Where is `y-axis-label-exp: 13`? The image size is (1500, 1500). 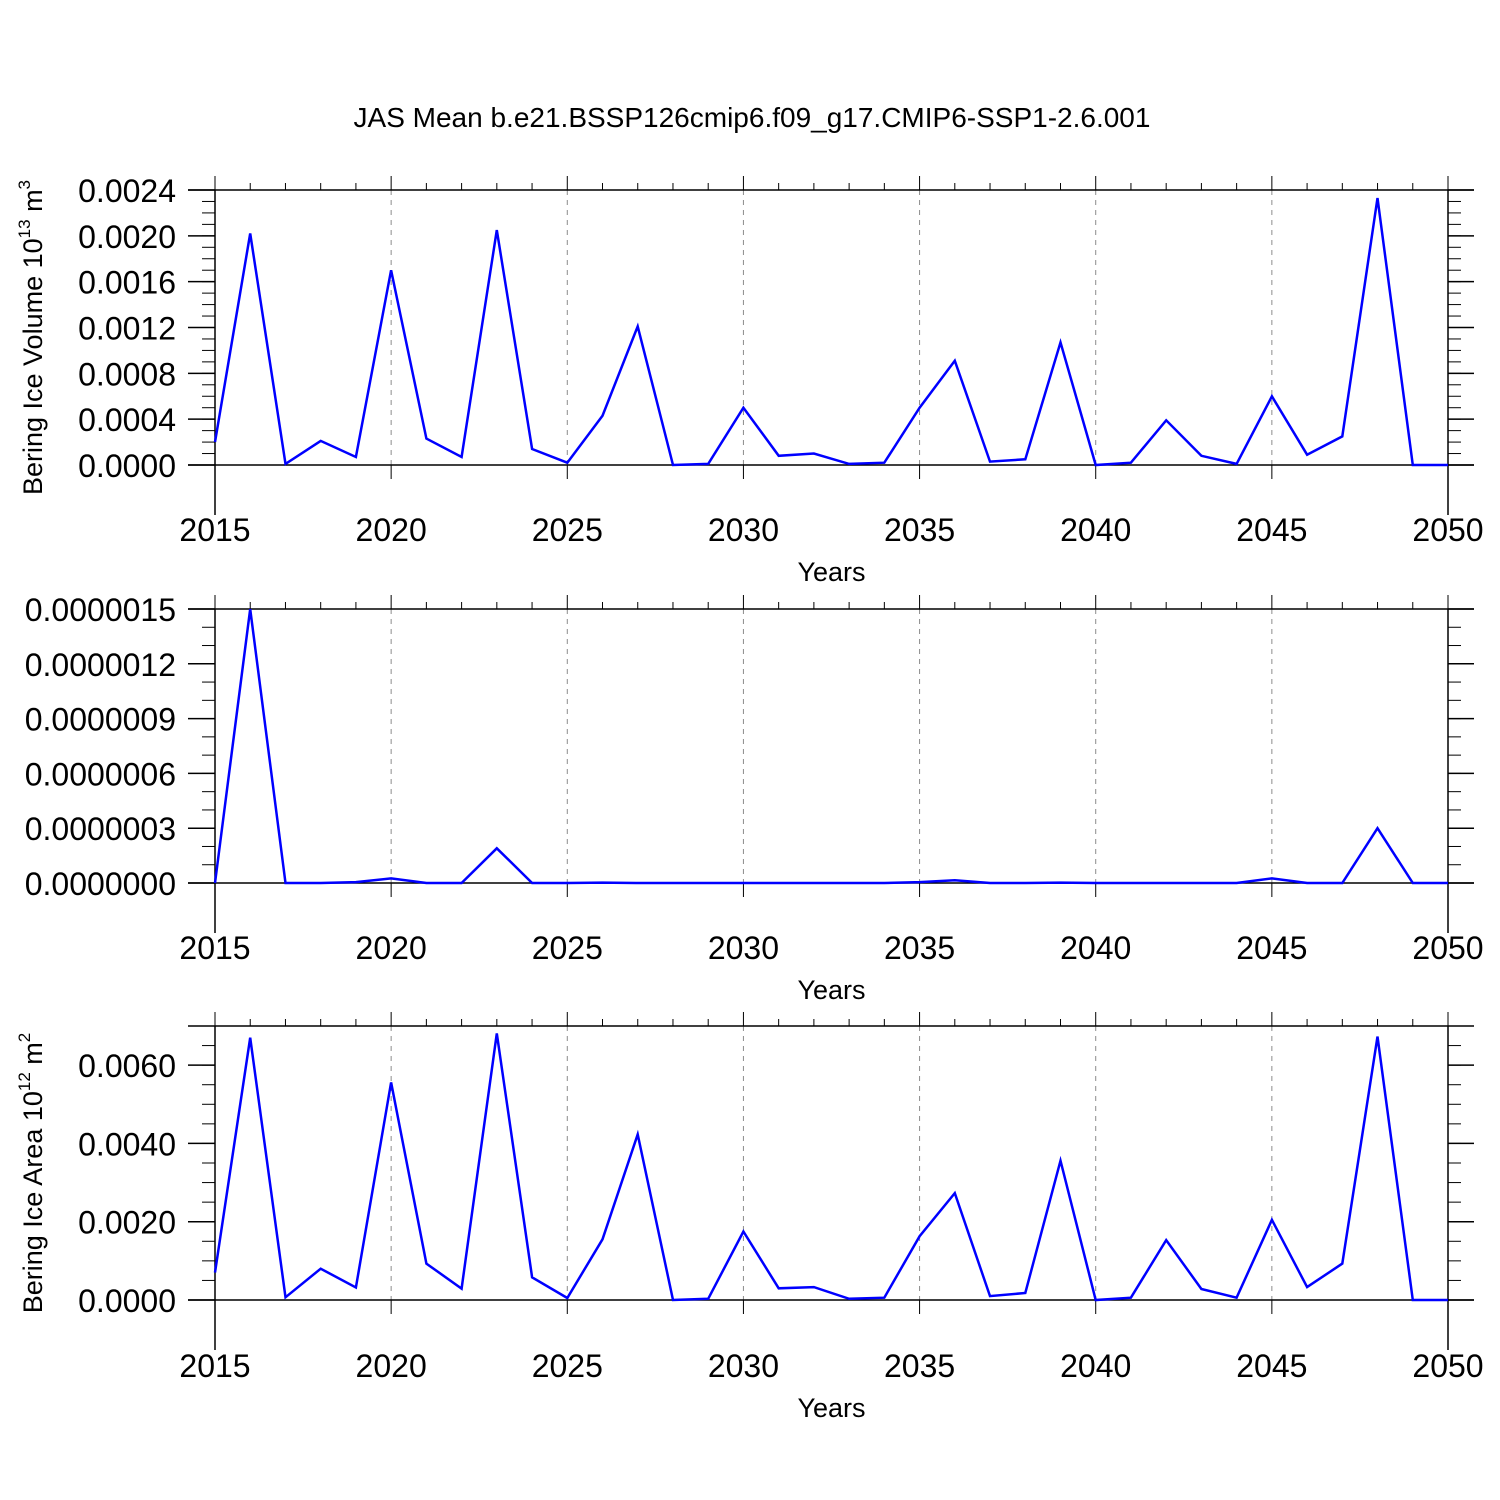 y-axis-label-exp: 13 is located at coordinates (24, 228).